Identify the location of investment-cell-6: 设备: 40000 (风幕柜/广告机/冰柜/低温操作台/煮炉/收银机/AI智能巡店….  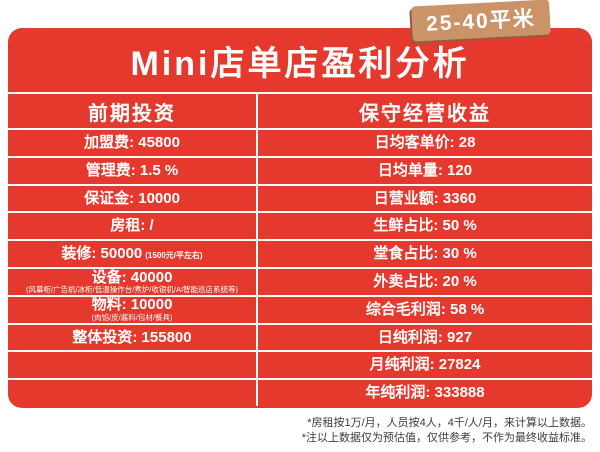
(132, 281).